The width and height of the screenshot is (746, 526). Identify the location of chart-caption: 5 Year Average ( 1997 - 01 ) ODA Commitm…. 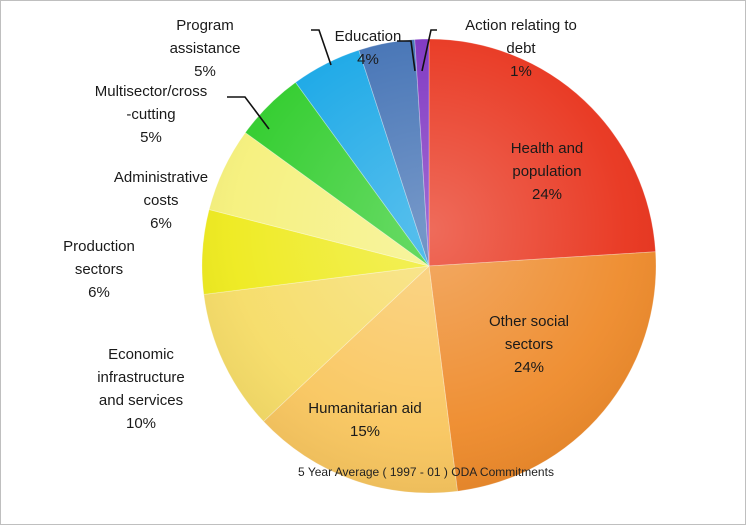
(426, 472).